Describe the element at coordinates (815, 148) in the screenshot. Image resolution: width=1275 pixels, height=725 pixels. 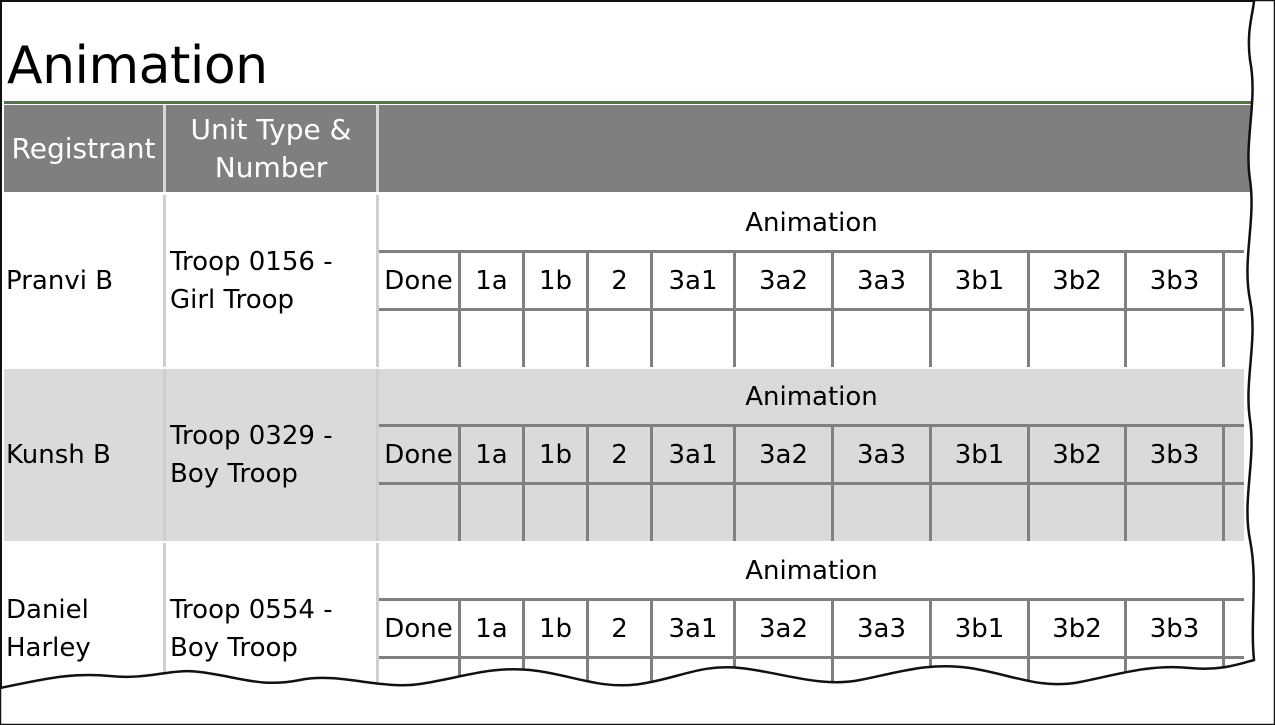
I see `header-requirements` at that location.